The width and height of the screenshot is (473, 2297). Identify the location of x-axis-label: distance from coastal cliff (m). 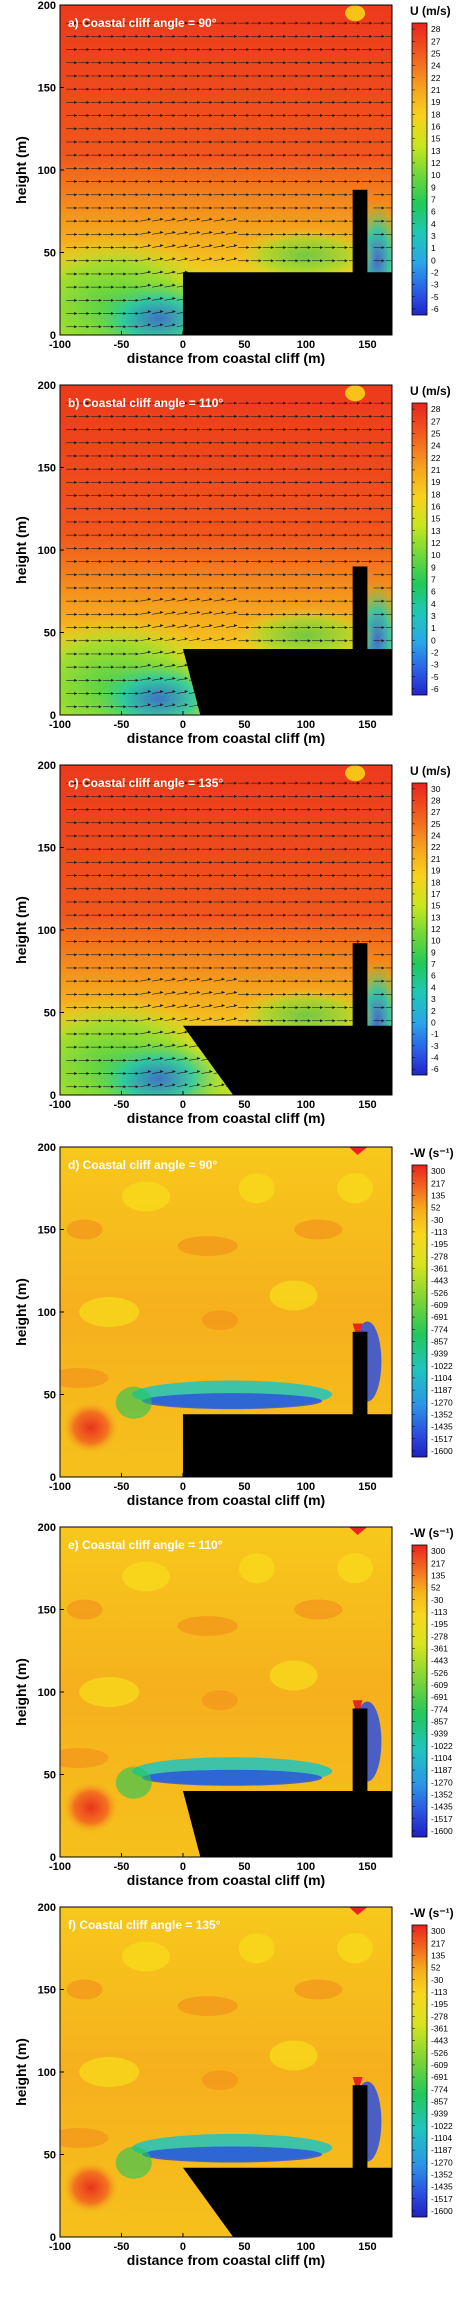
(226, 358).